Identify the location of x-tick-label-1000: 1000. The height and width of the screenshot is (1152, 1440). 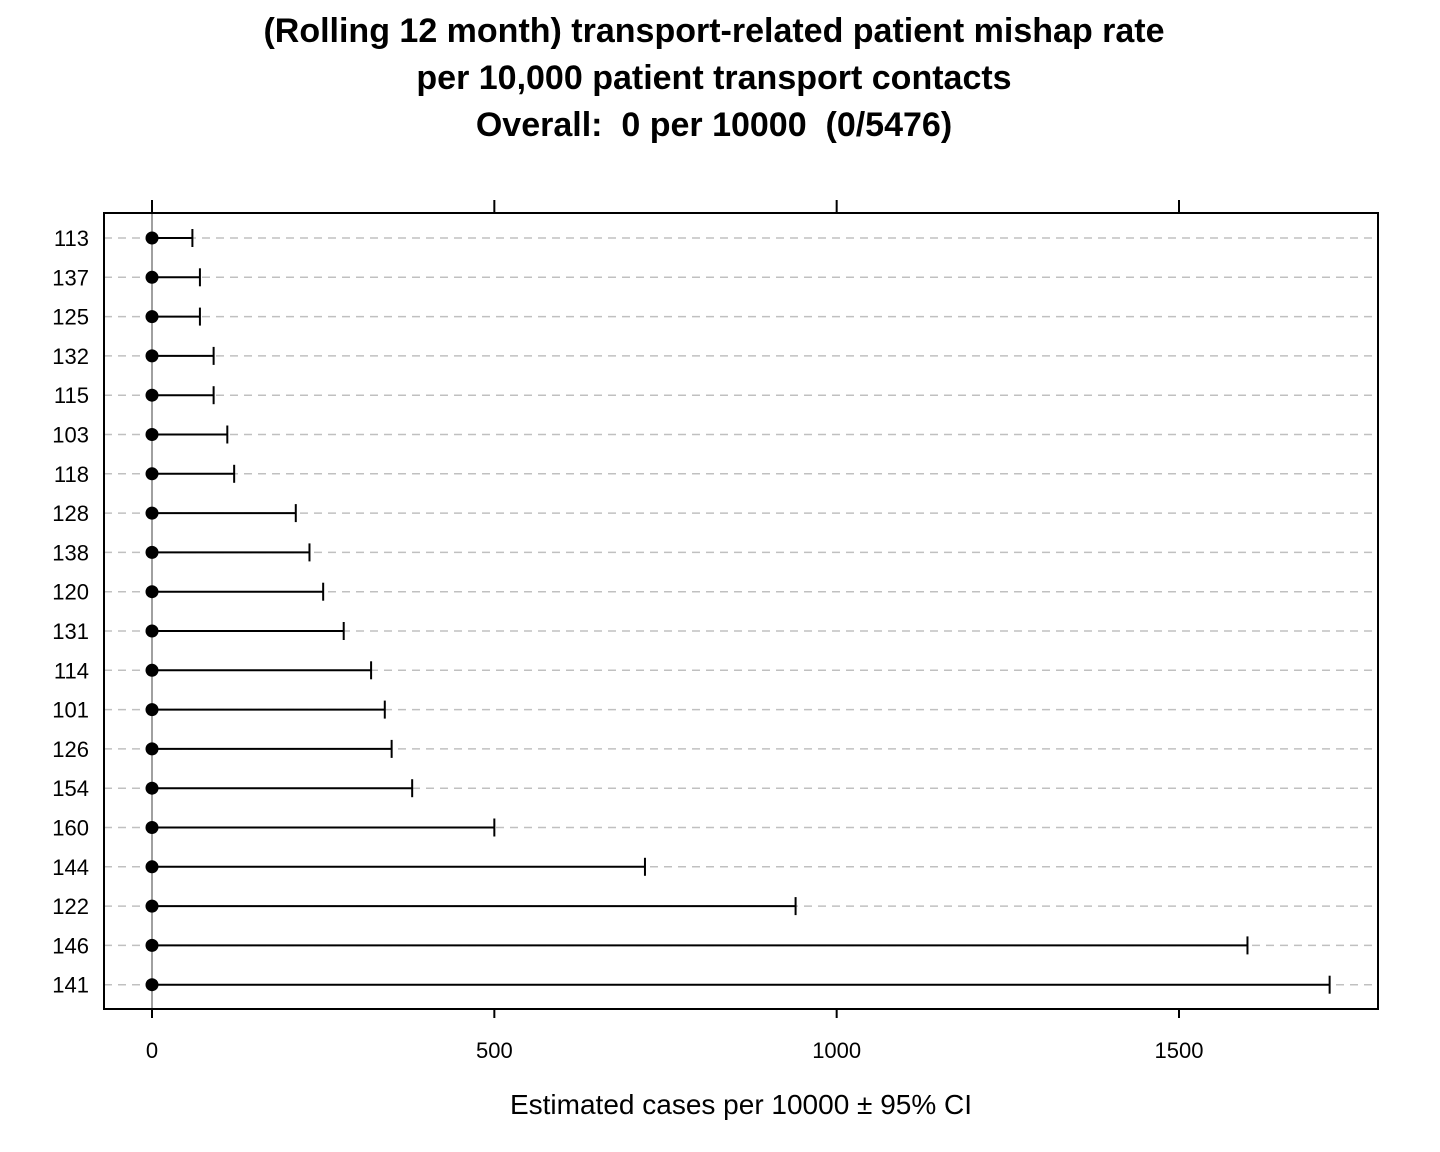
(836, 1050).